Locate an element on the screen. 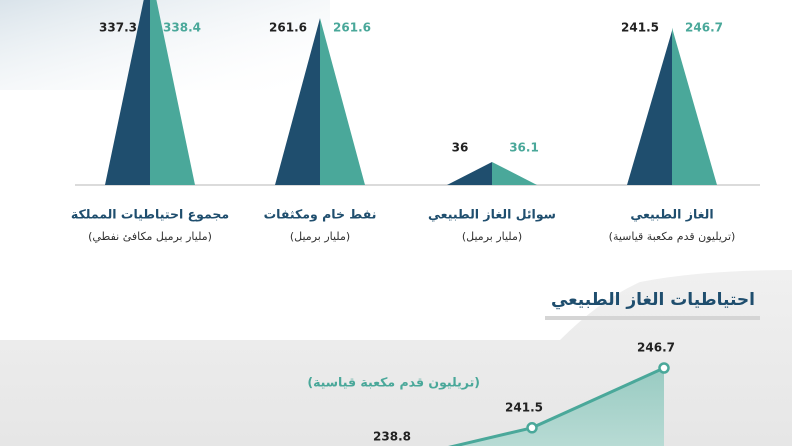  value-label: 238.8 is located at coordinates (392, 437).